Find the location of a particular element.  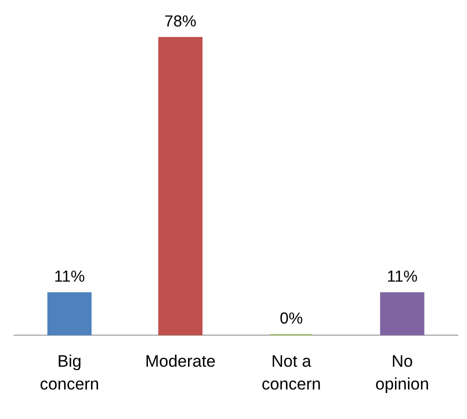

x-tick-label: No opinion is located at coordinates (402, 374).